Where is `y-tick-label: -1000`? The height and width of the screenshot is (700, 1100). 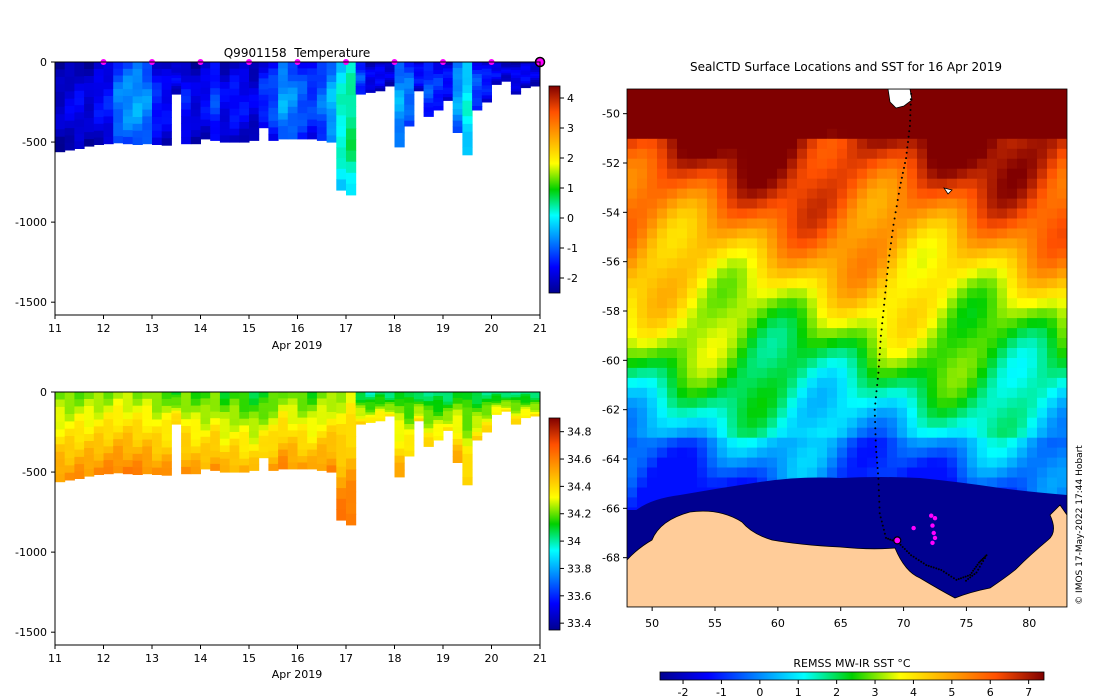
y-tick-label: -1000 is located at coordinates (31, 552).